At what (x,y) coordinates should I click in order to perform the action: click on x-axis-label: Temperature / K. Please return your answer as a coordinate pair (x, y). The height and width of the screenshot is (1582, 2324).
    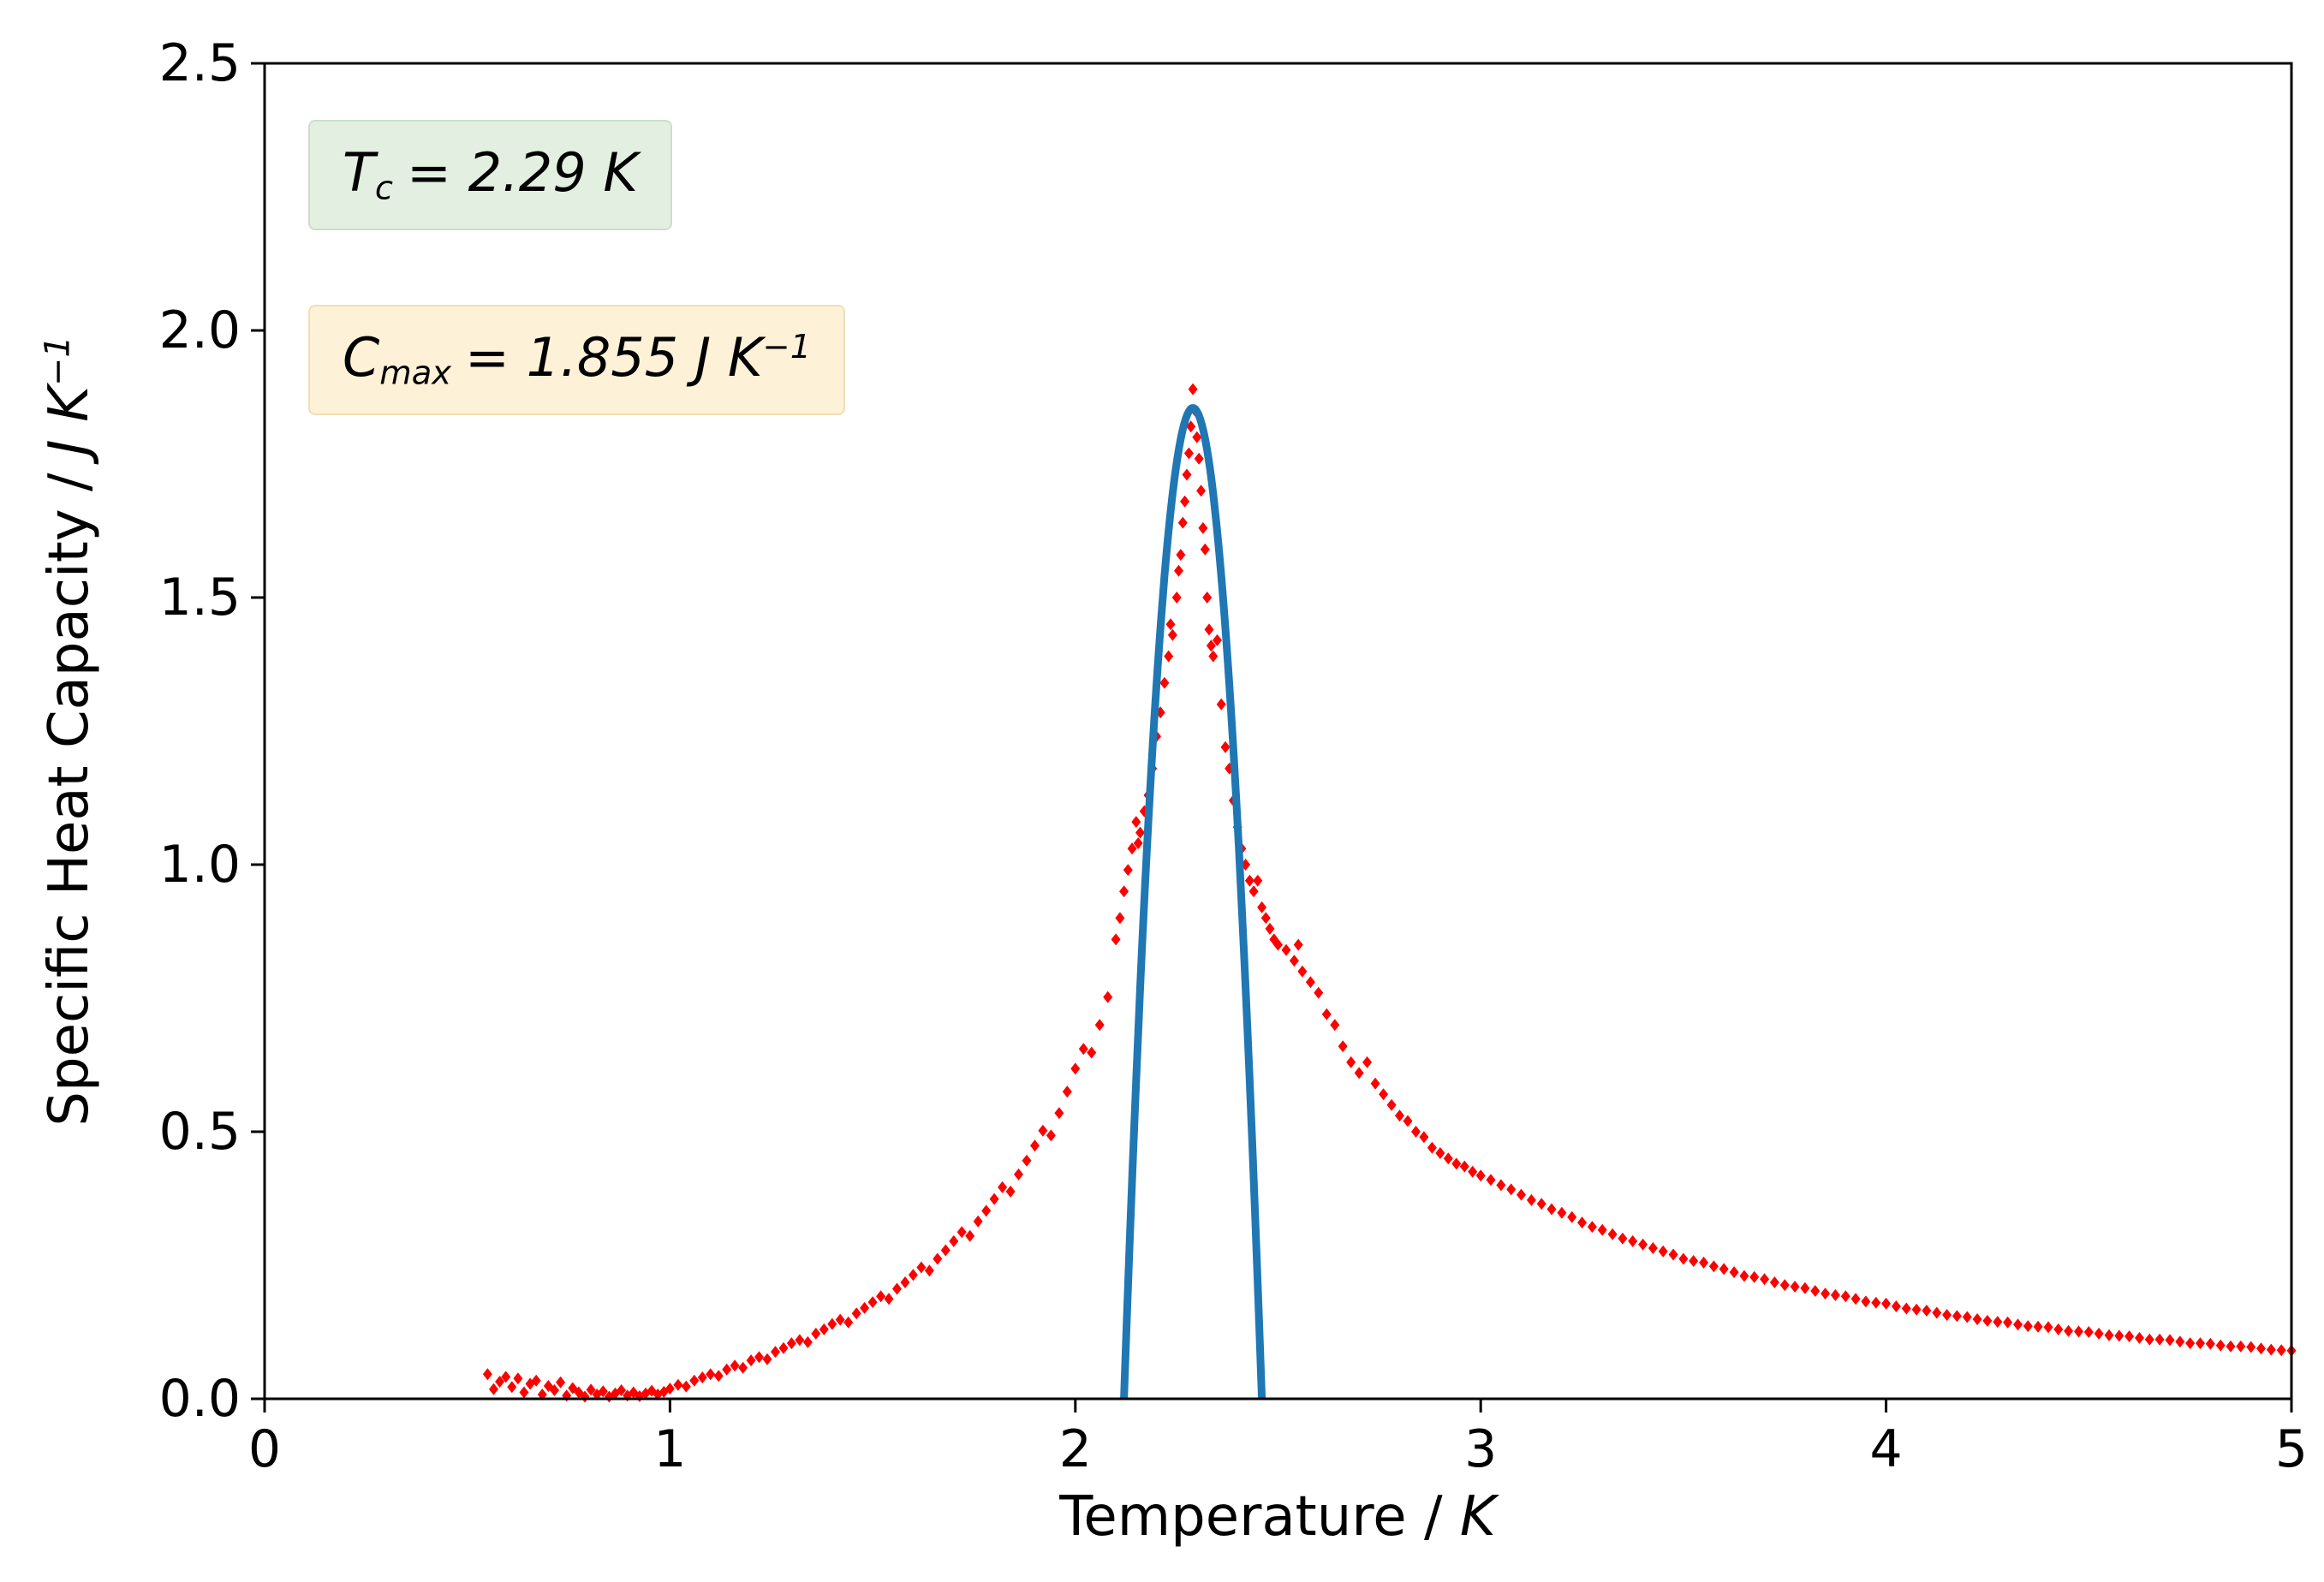
    Looking at the image, I should click on (1277, 1517).